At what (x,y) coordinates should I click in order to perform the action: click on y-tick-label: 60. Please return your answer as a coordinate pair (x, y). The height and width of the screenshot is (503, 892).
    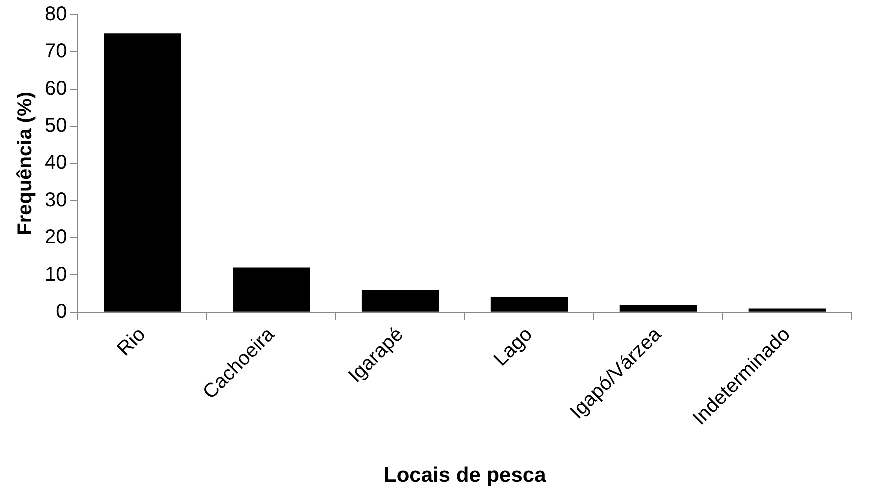
    Looking at the image, I should click on (56, 89).